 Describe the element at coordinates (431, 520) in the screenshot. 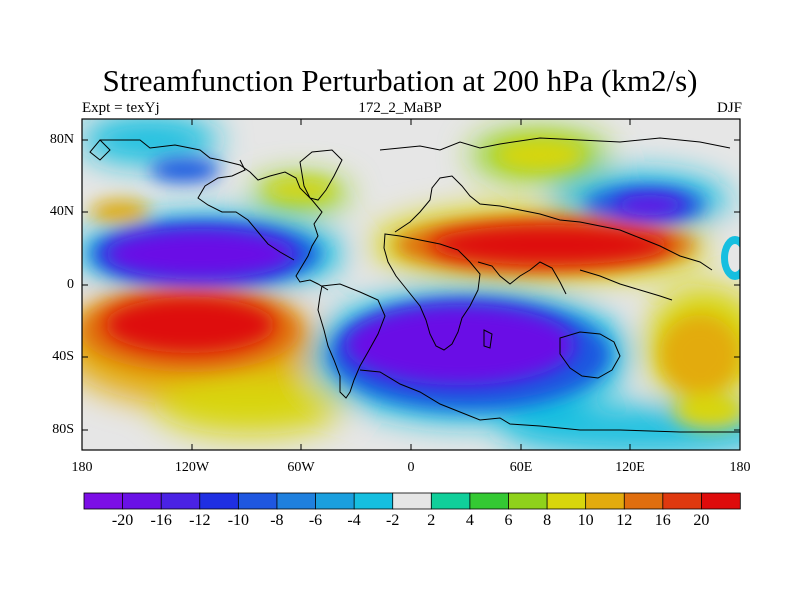

I see `colorbar-label: 2` at that location.